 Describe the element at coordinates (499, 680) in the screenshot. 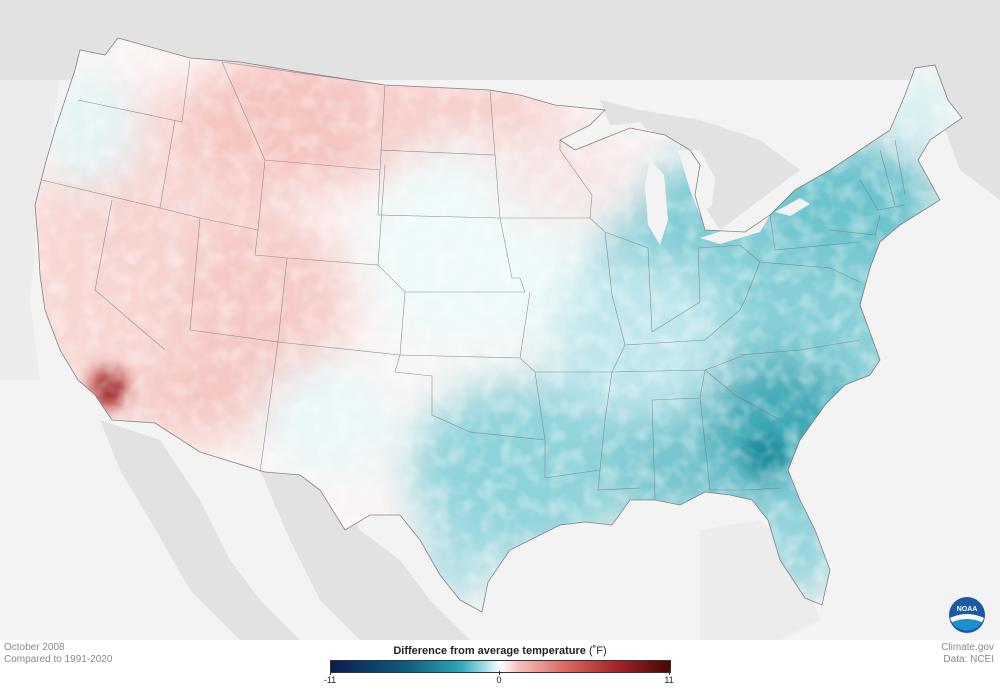

I see `legend-mid-label: 0` at that location.